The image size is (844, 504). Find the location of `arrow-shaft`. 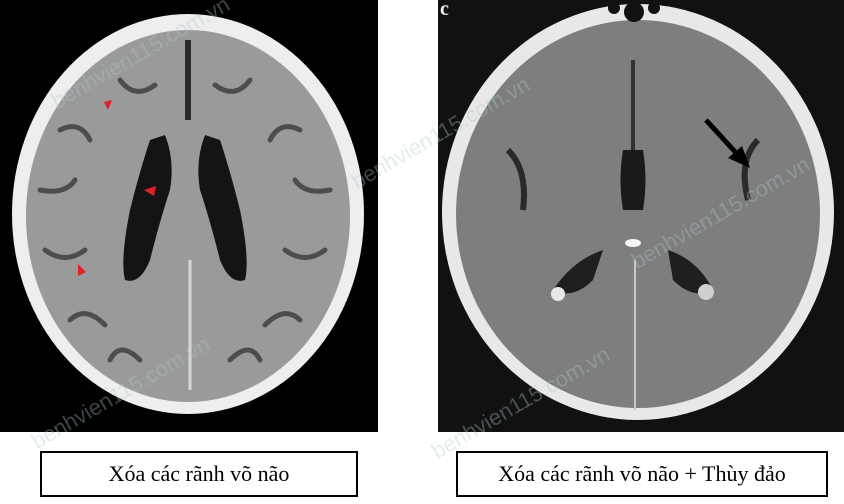

arrow-shaft is located at coordinates (722, 137).